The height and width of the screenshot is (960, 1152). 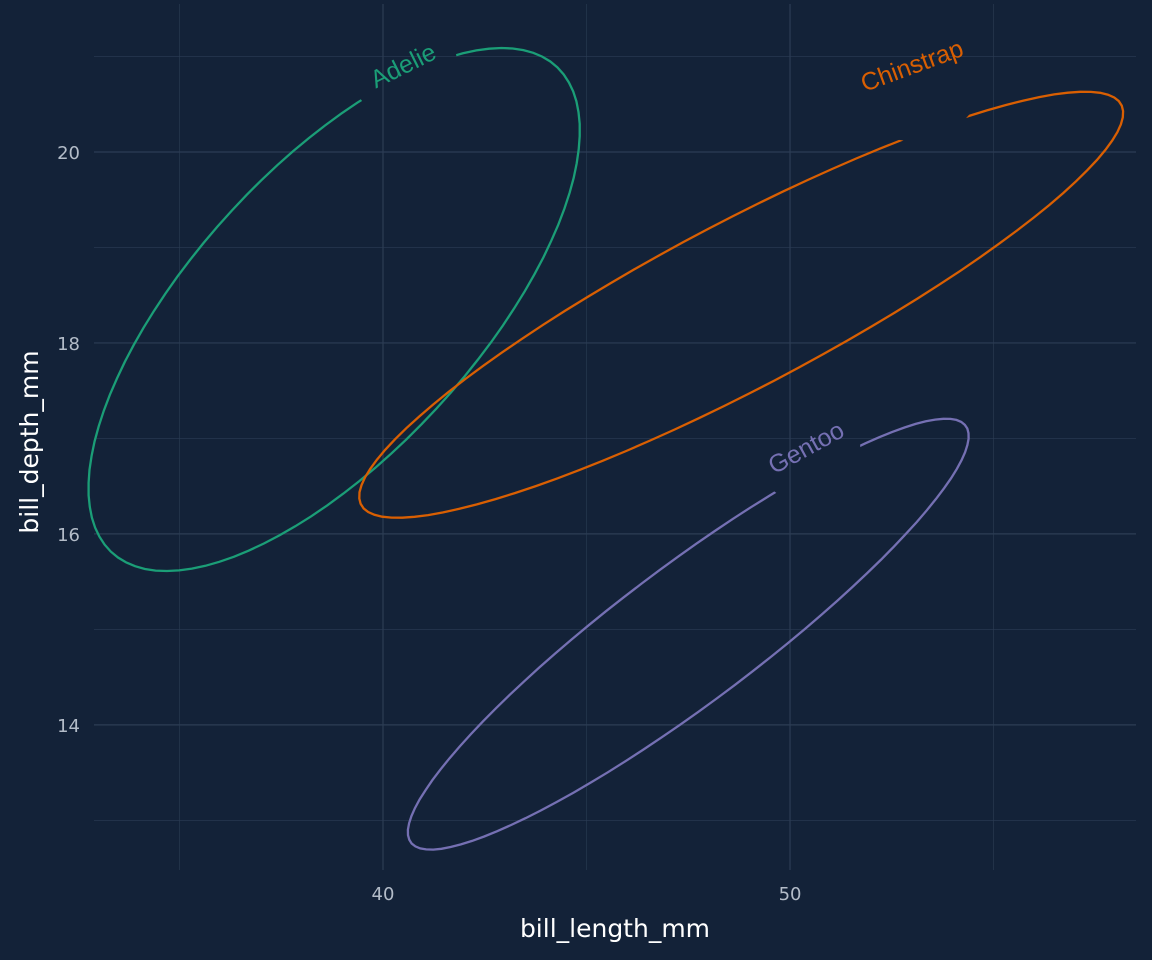 I want to click on y-tick-label: 16, so click(x=68, y=535).